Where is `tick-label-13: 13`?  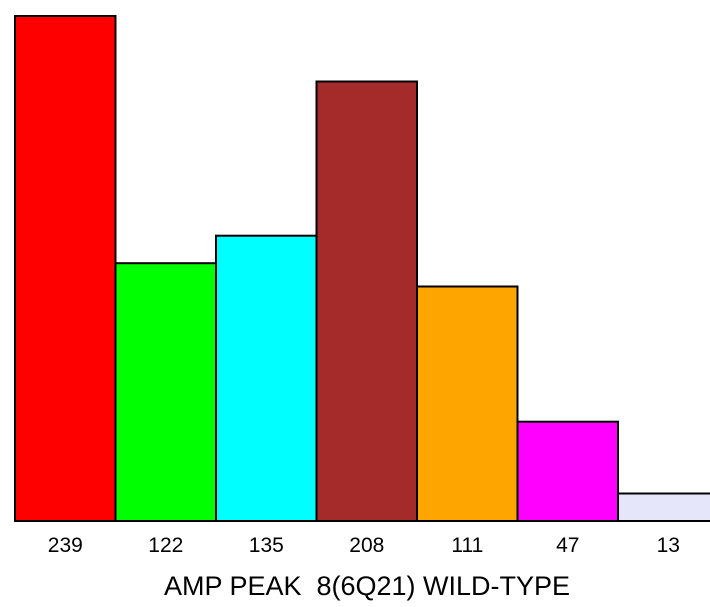 tick-label-13: 13 is located at coordinates (668, 545).